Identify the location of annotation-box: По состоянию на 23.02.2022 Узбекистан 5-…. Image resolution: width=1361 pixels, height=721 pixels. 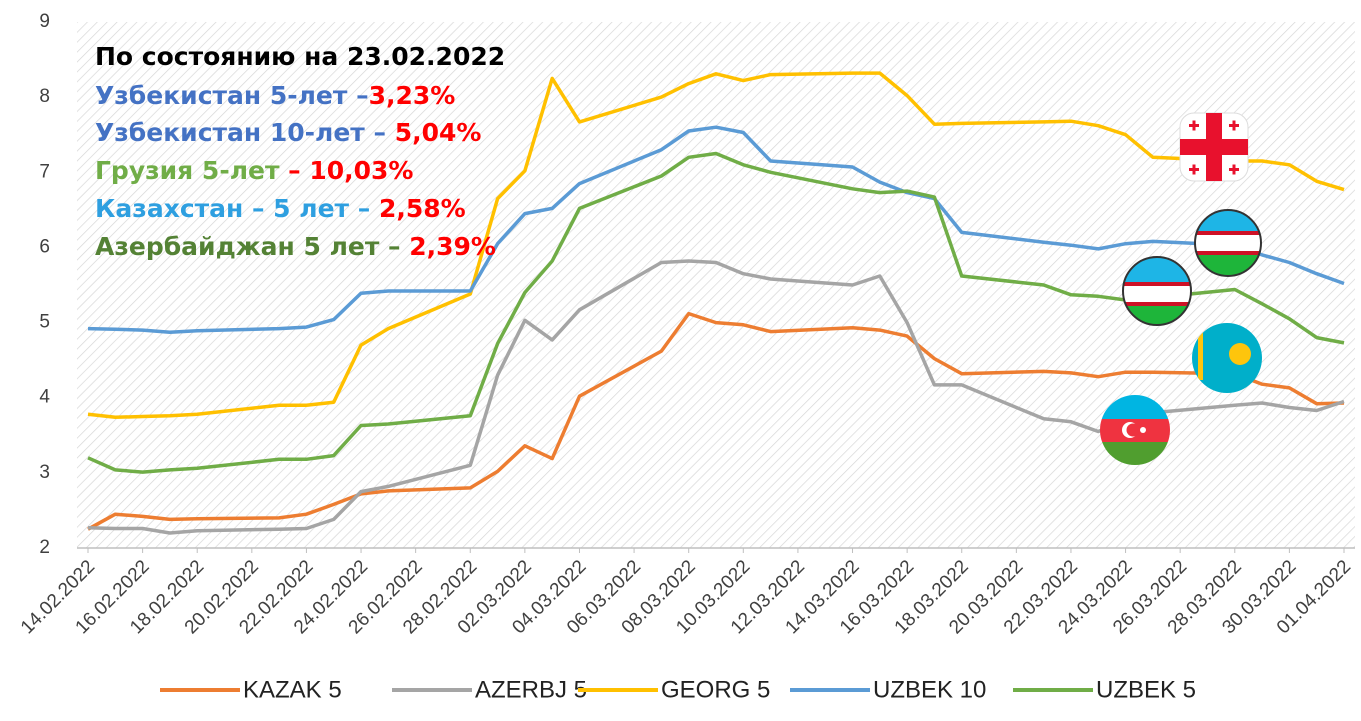
(300, 151).